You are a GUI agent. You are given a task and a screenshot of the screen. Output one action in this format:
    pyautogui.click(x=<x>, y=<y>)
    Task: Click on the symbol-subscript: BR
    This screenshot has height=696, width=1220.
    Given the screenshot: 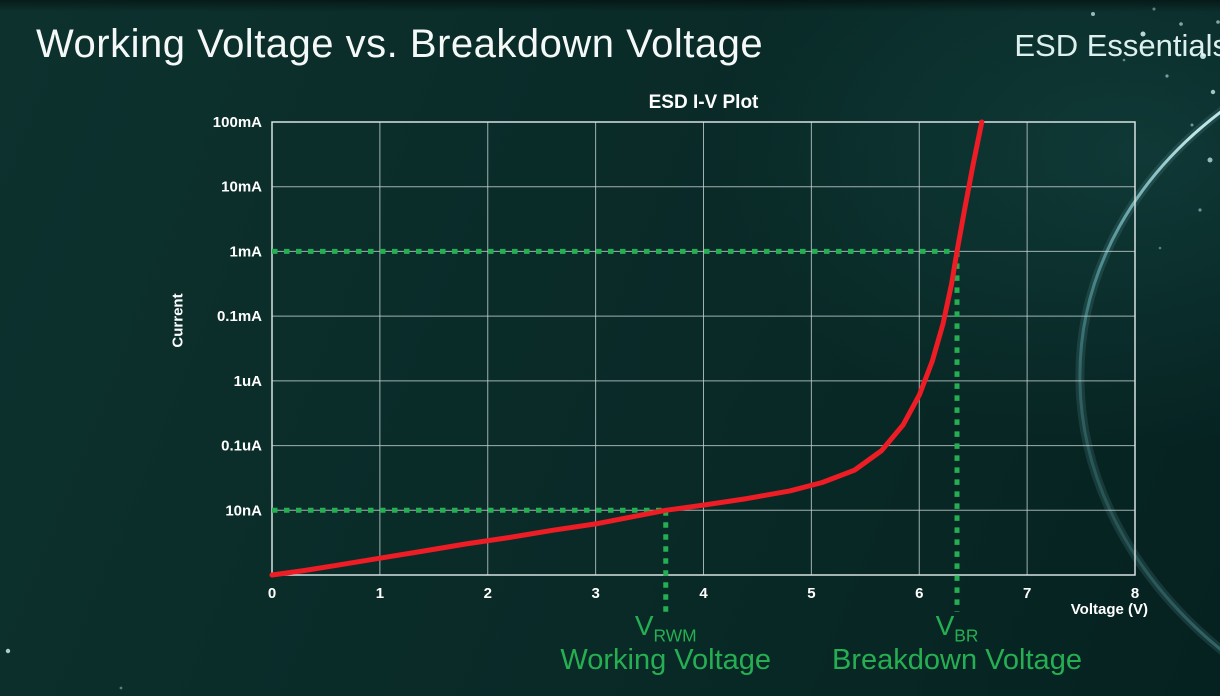 What is the action you would take?
    pyautogui.click(x=966, y=635)
    